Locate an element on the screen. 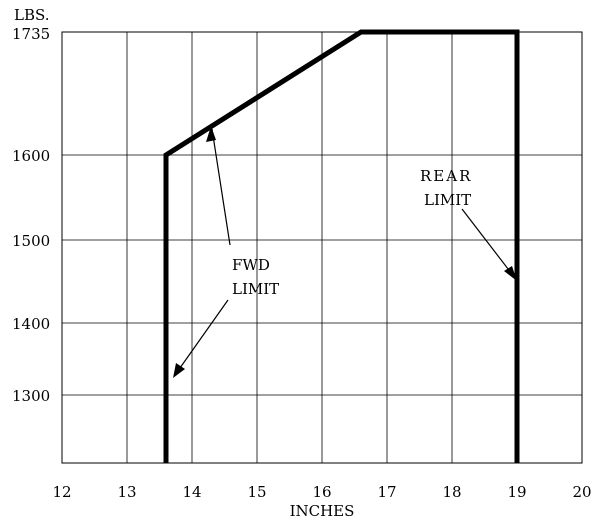  y-tick-label: 1600 is located at coordinates (31, 156).